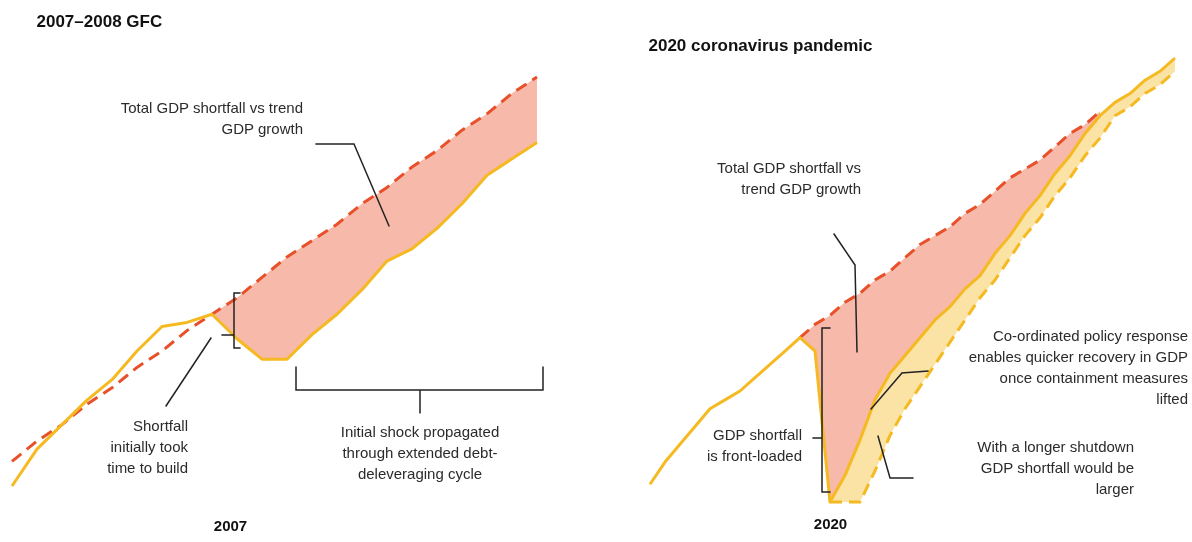  I want to click on chart-title: 2020 coronavirus pandemic, so click(760, 45).